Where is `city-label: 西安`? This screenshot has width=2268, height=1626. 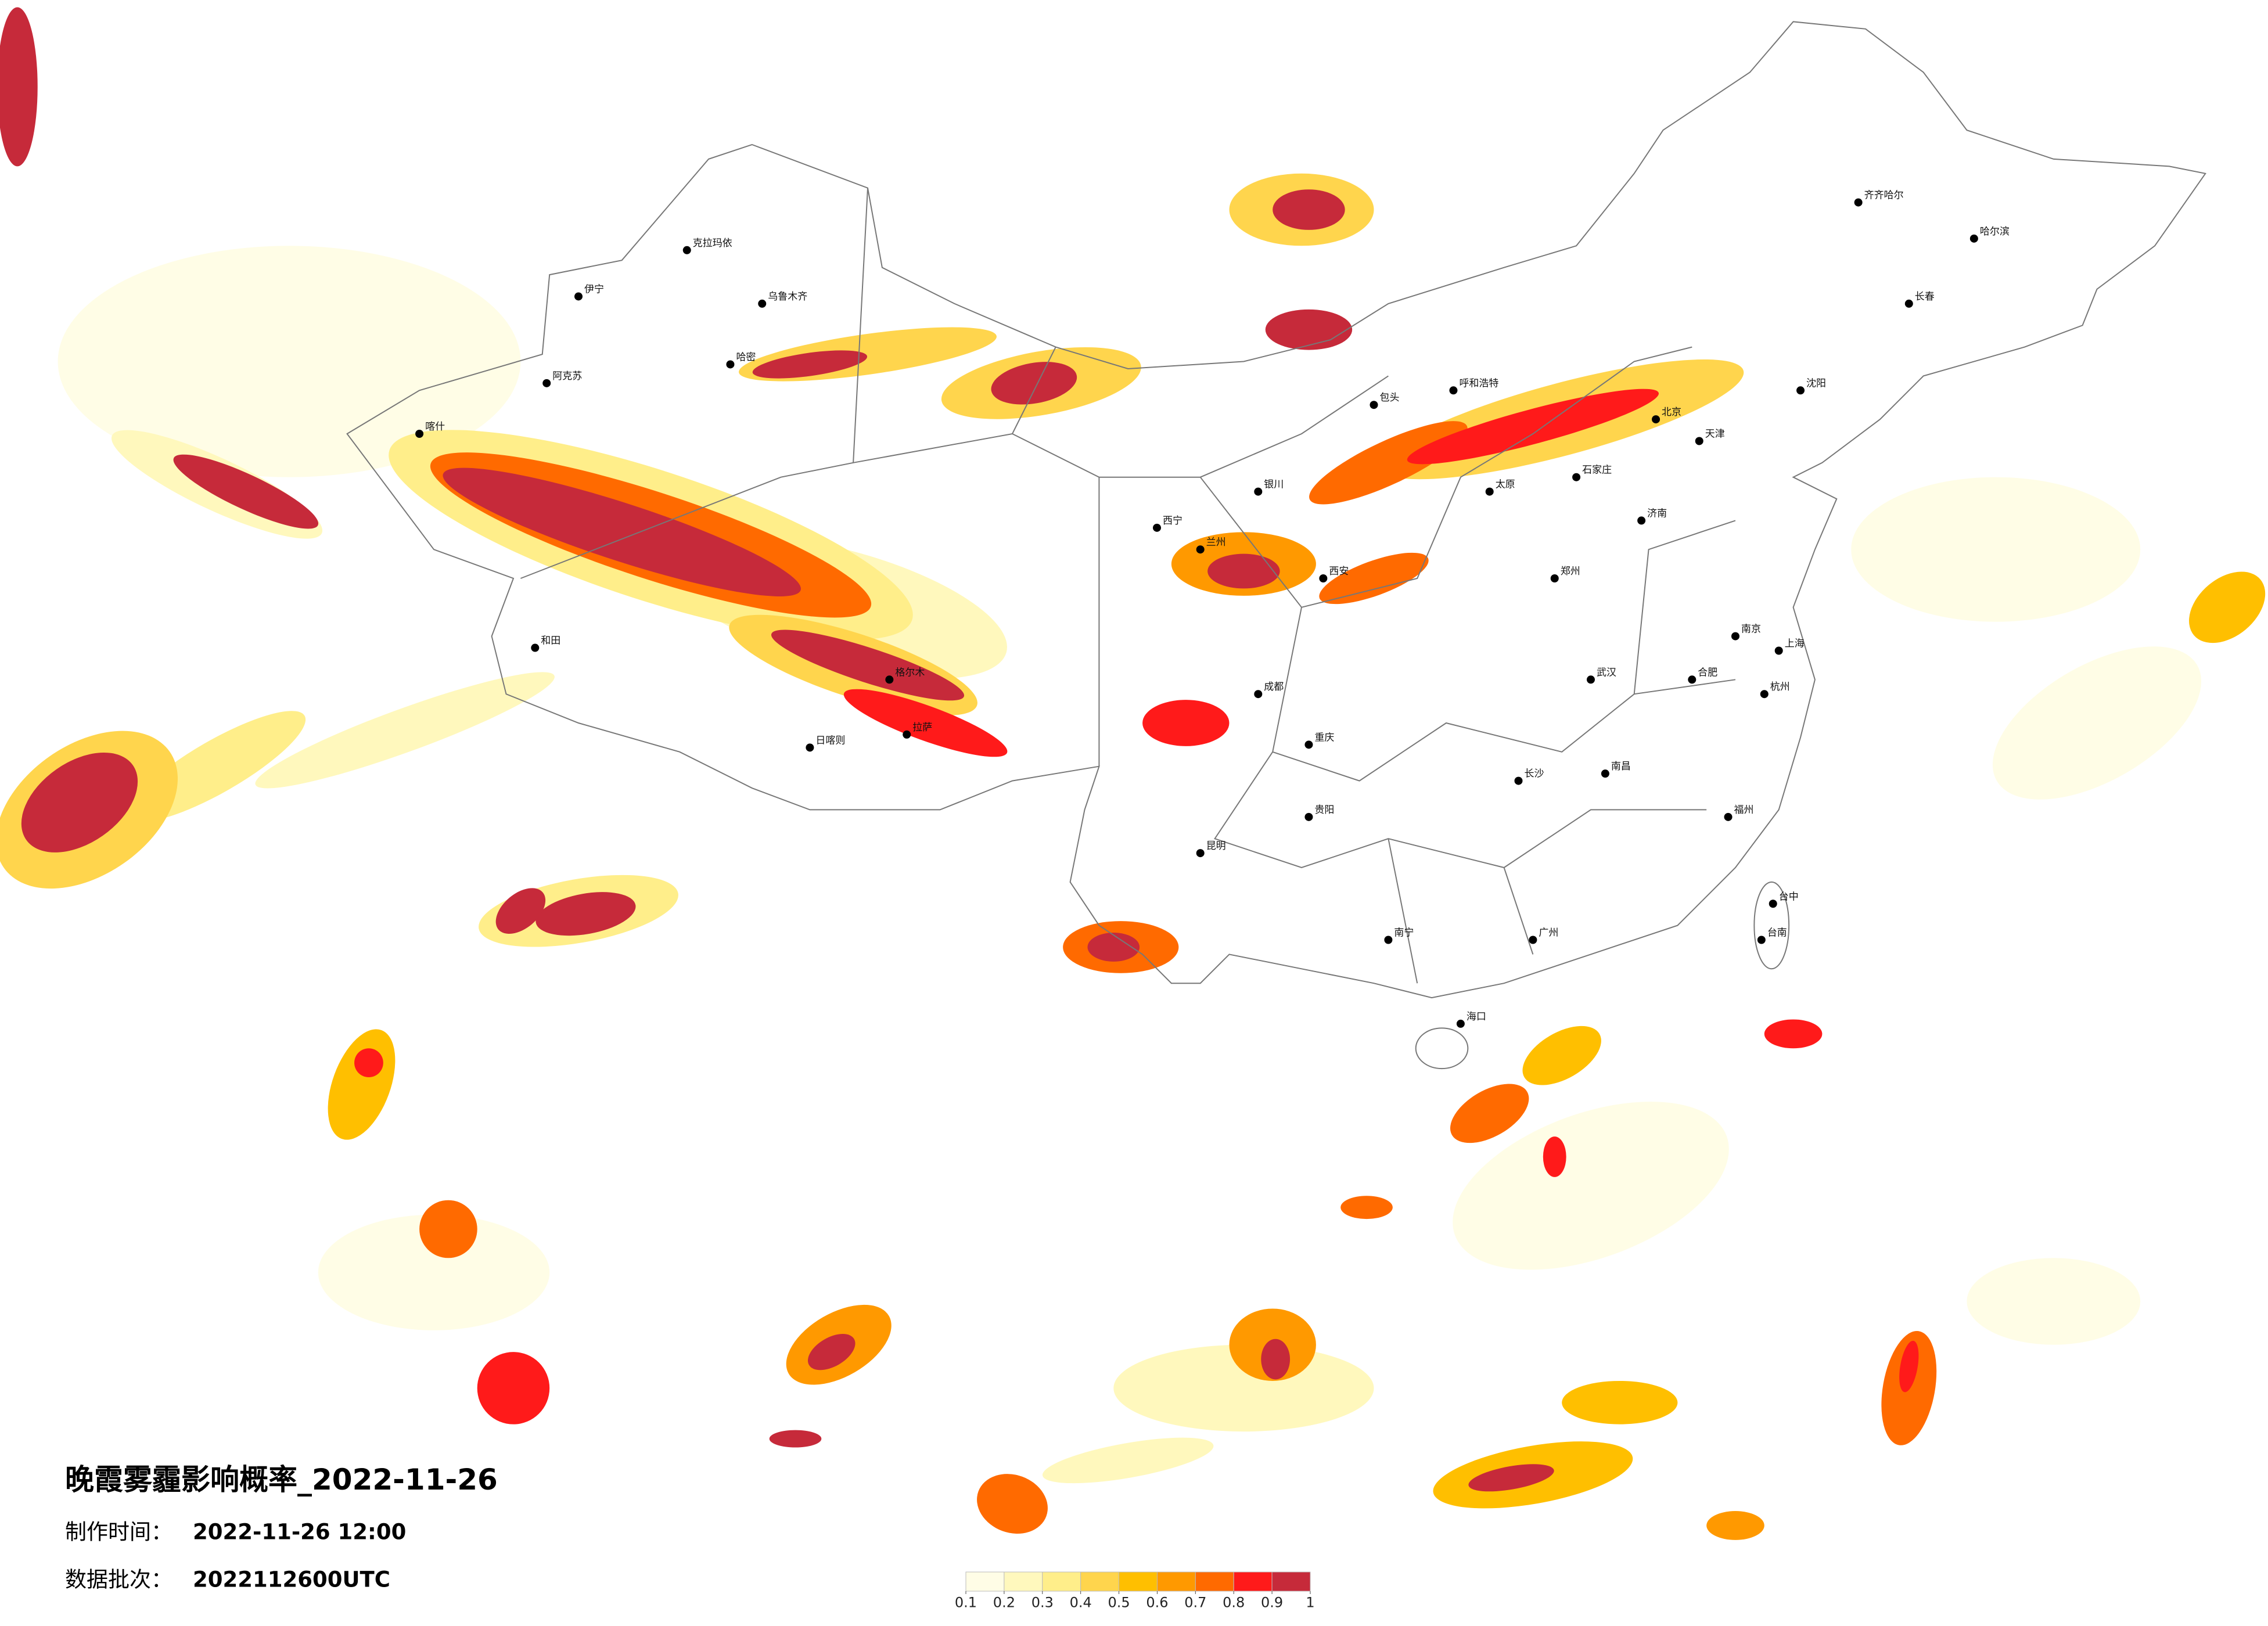 city-label: 西安 is located at coordinates (1339, 571).